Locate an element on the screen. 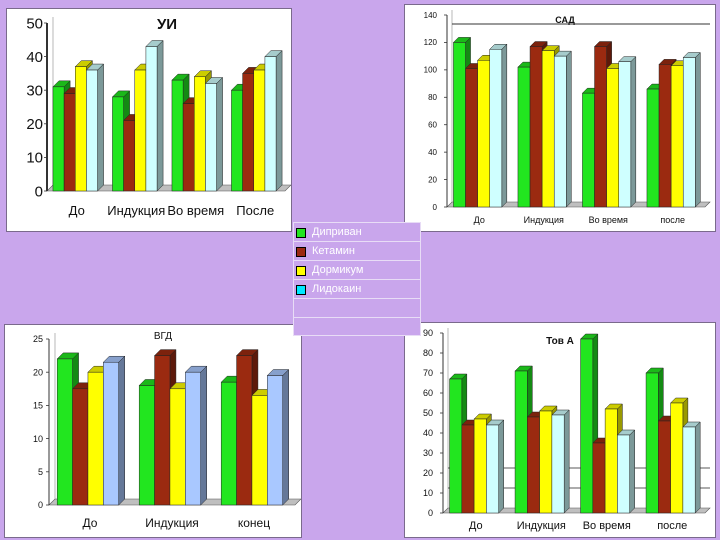 Image resolution: width=720 pixels, height=540 pixels. chart-title: Тов А is located at coordinates (560, 341).